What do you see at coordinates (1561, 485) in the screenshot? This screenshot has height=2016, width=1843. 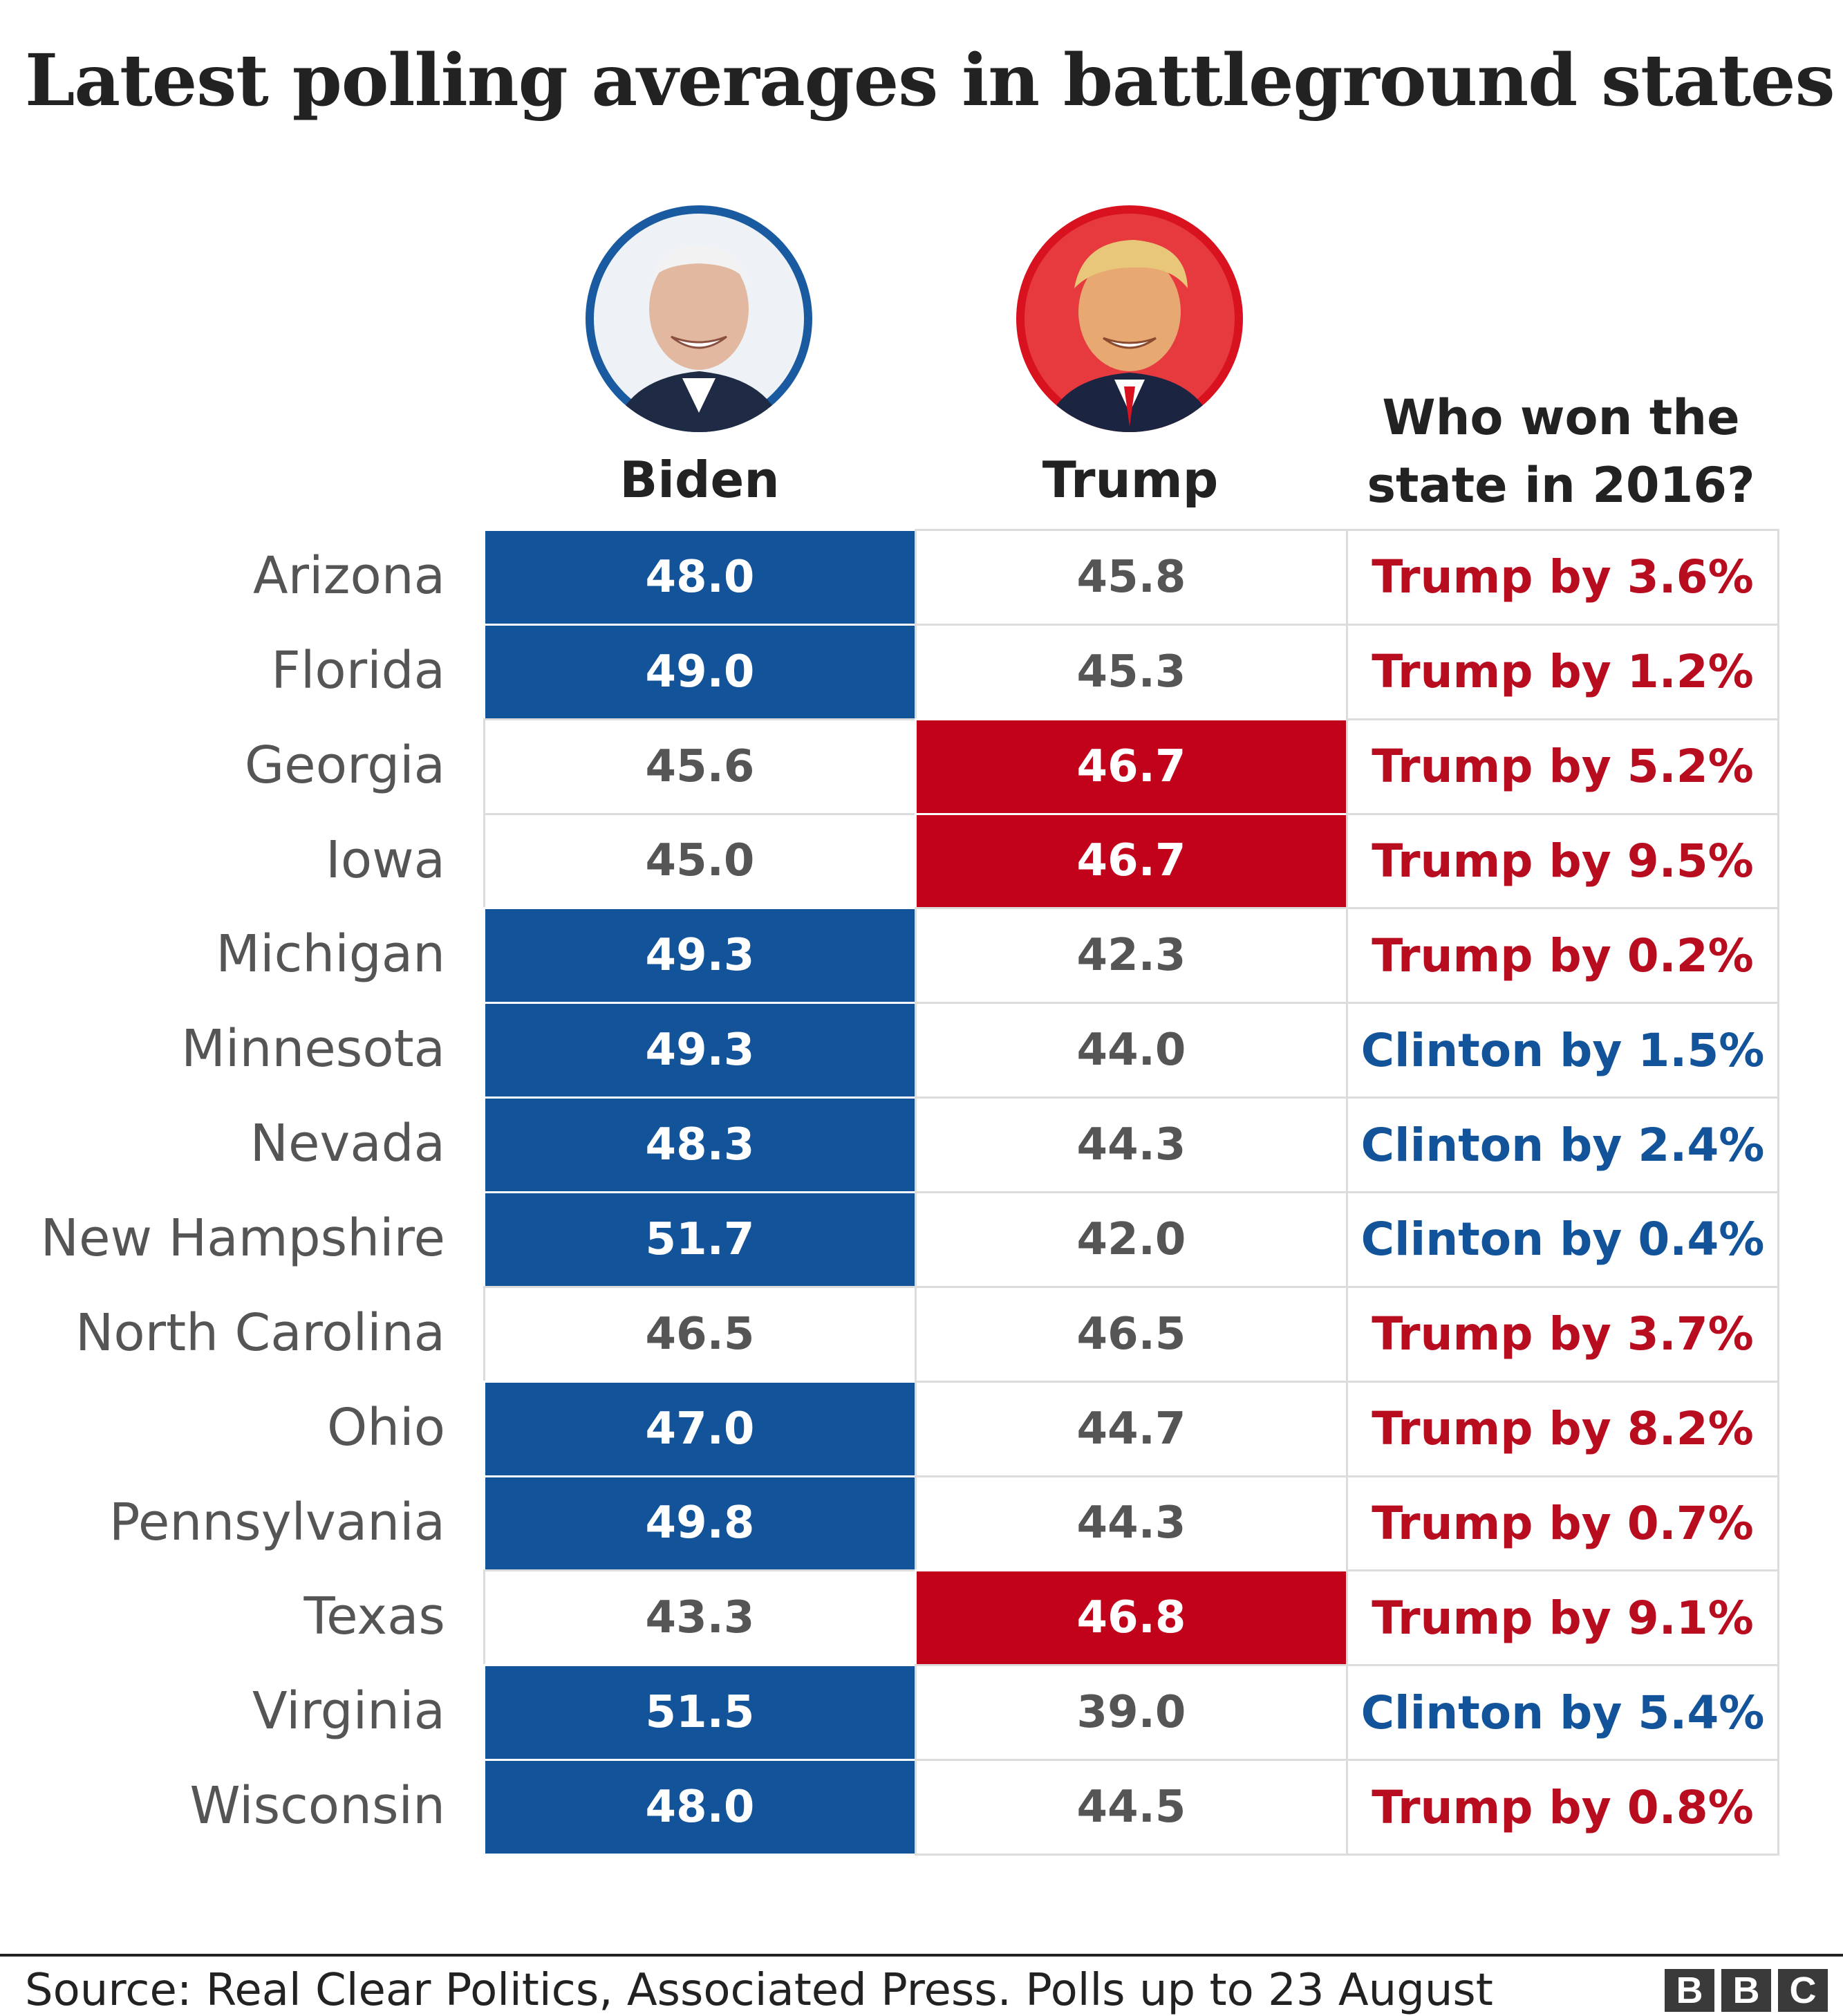 I see `won-2016-header-line-2: state in 2016?` at bounding box center [1561, 485].